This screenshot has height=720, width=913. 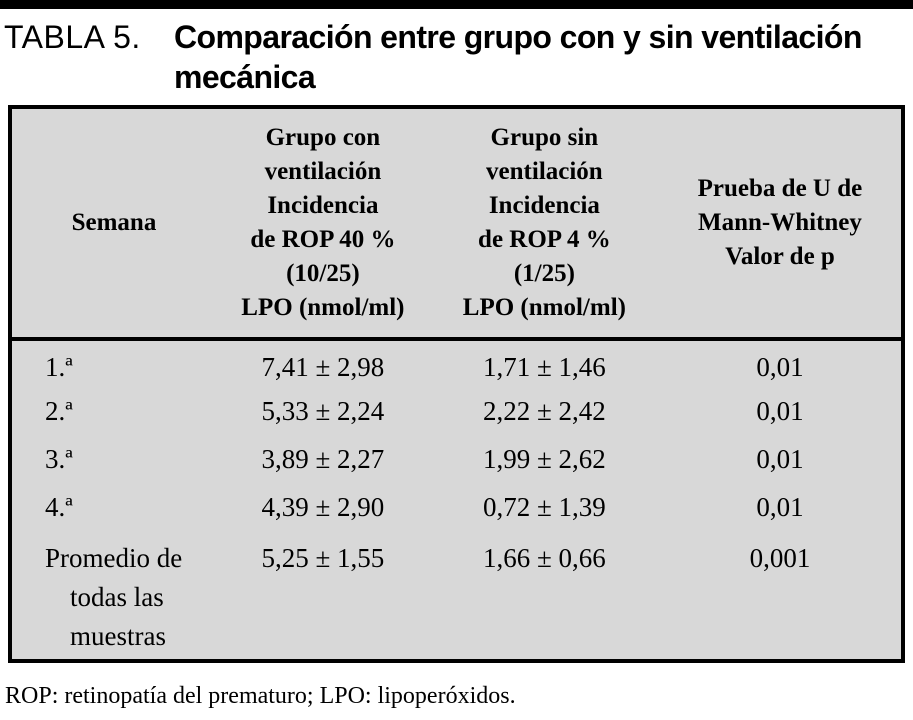 I want to click on cell-semana: 4.ª, so click(x=59, y=506).